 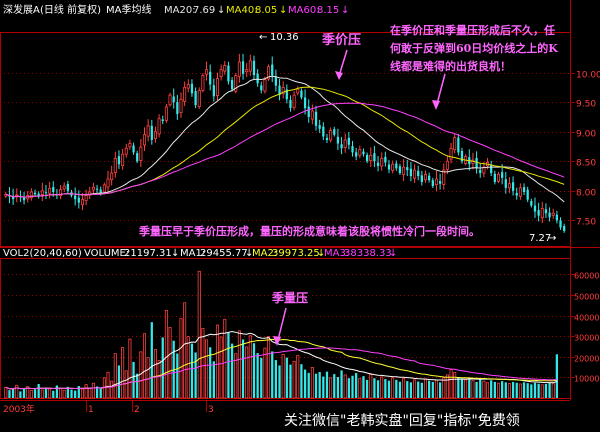 I want to click on volume-tick-label: 60000, so click(x=586, y=276).